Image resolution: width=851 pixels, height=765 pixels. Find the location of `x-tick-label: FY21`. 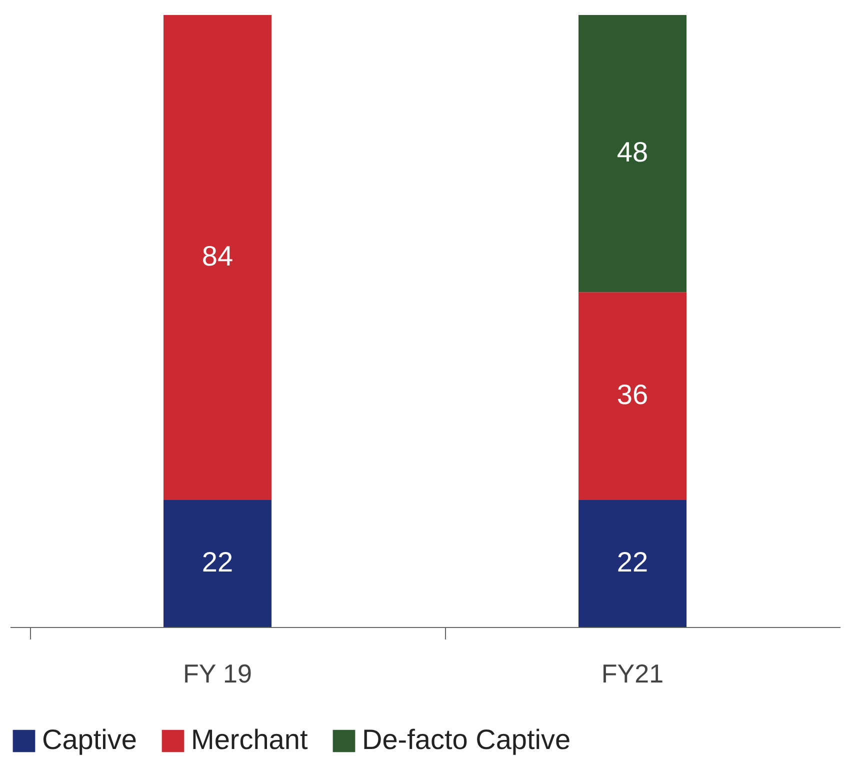

x-tick-label: FY21 is located at coordinates (632, 673).